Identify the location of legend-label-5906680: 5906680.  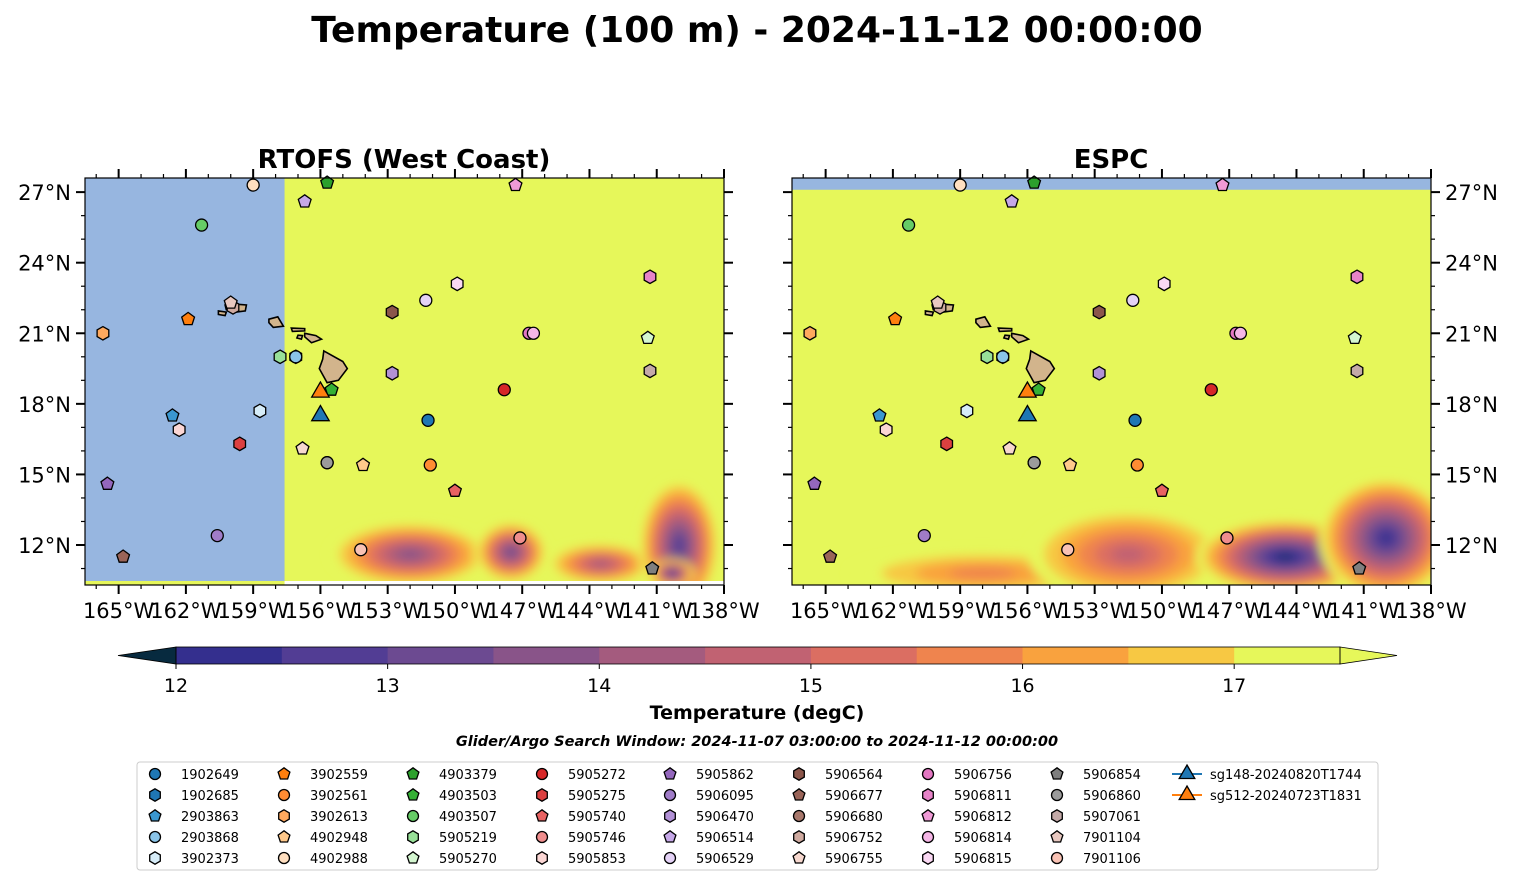
(854, 817).